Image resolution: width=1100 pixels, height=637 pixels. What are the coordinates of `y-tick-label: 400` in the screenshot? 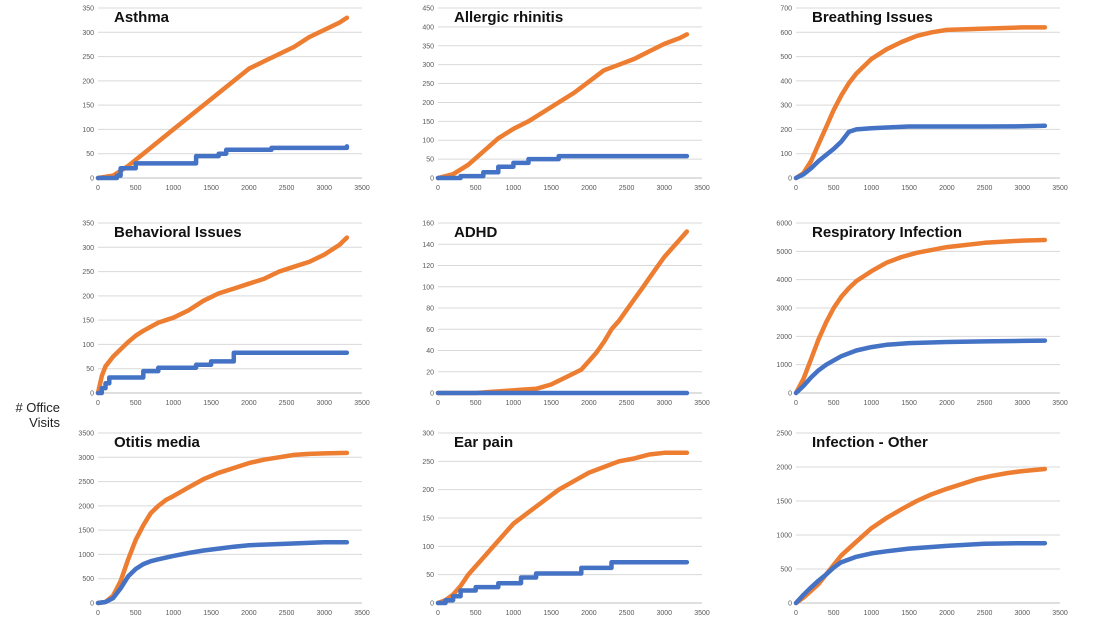 It's located at (786, 81).